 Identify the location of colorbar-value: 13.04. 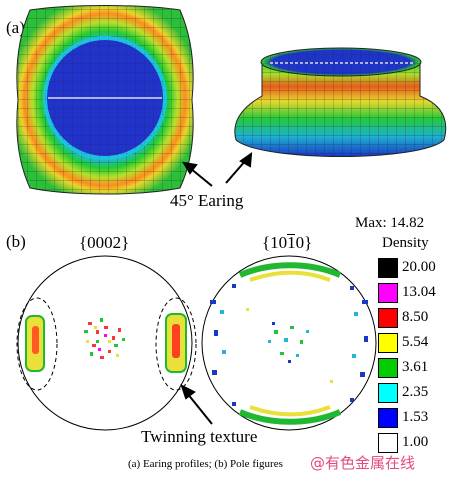
(419, 292).